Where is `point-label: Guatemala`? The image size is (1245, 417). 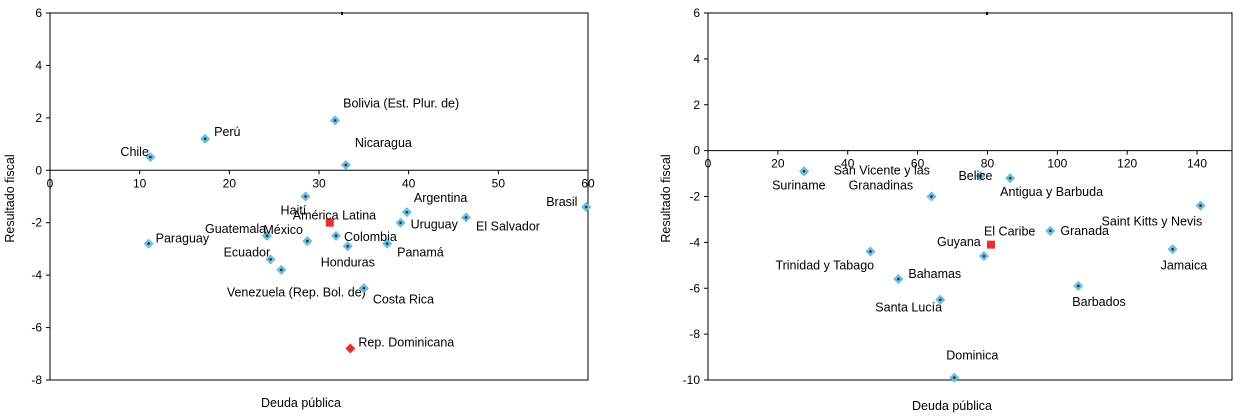
point-label: Guatemala is located at coordinates (235, 229).